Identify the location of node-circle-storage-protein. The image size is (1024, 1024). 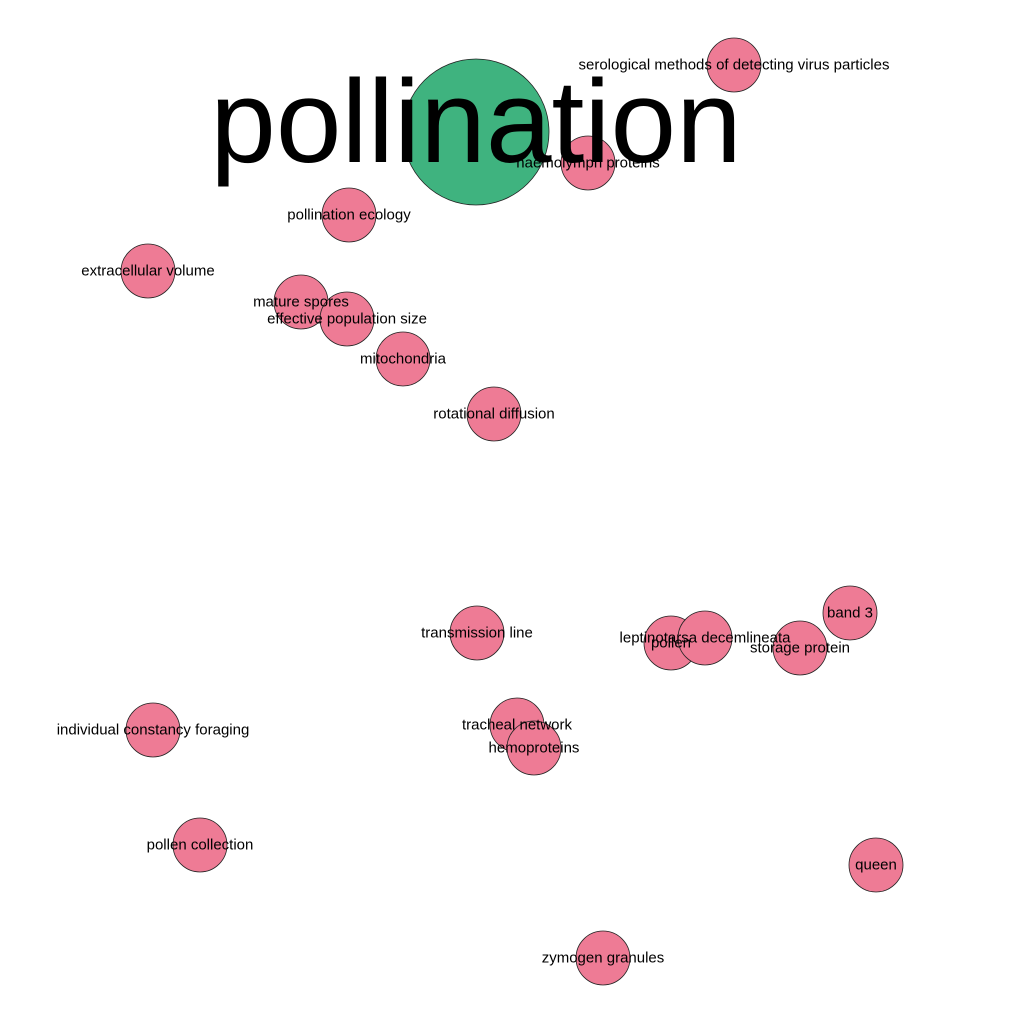
(800, 648).